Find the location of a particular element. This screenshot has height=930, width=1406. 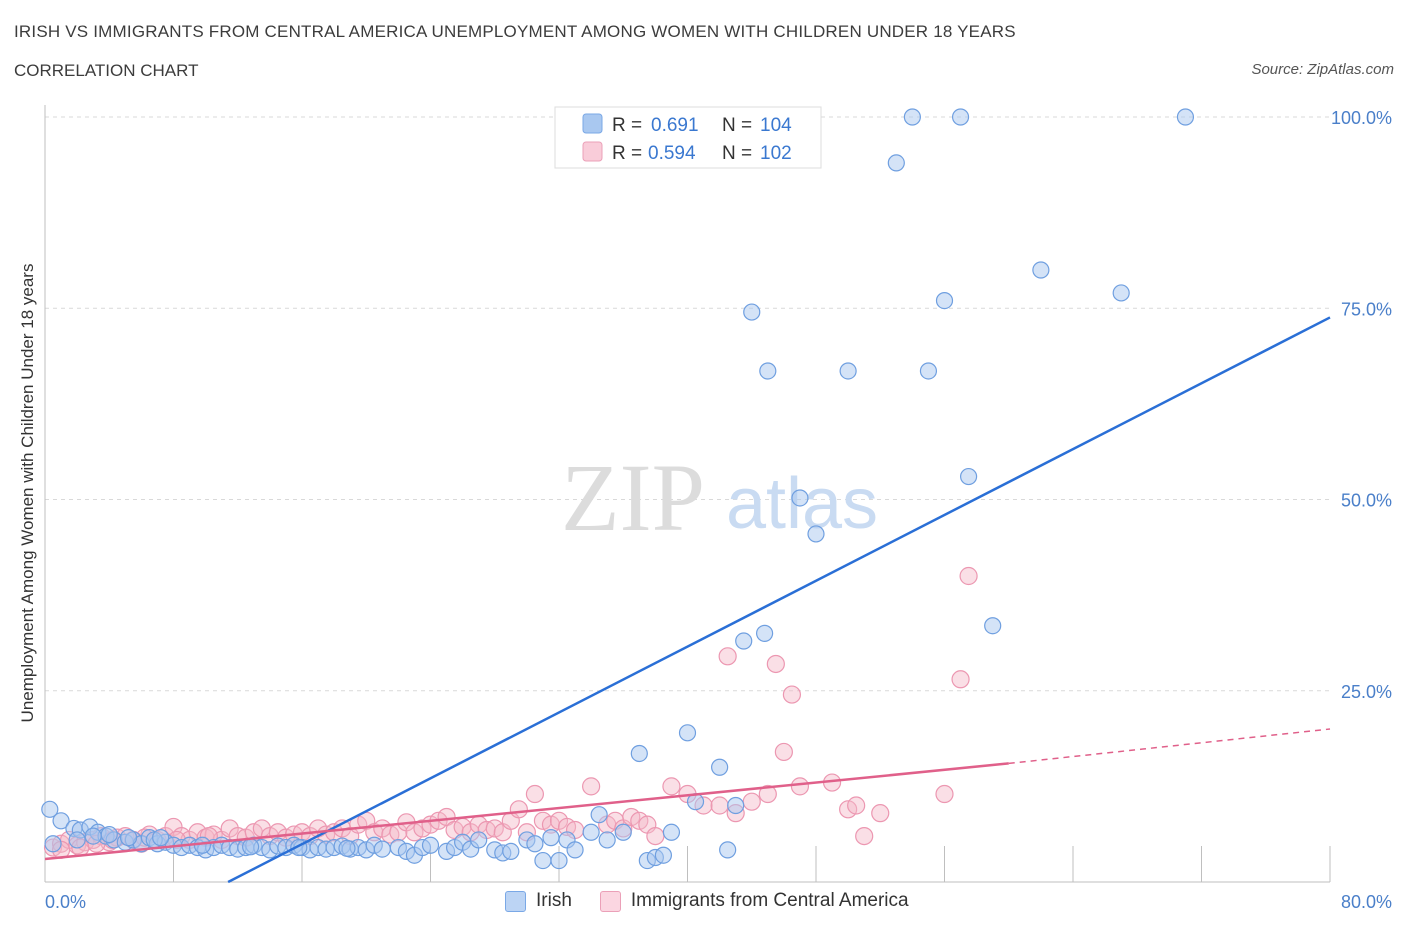

watermark: ZIP atlas is located at coordinates (719, 497).